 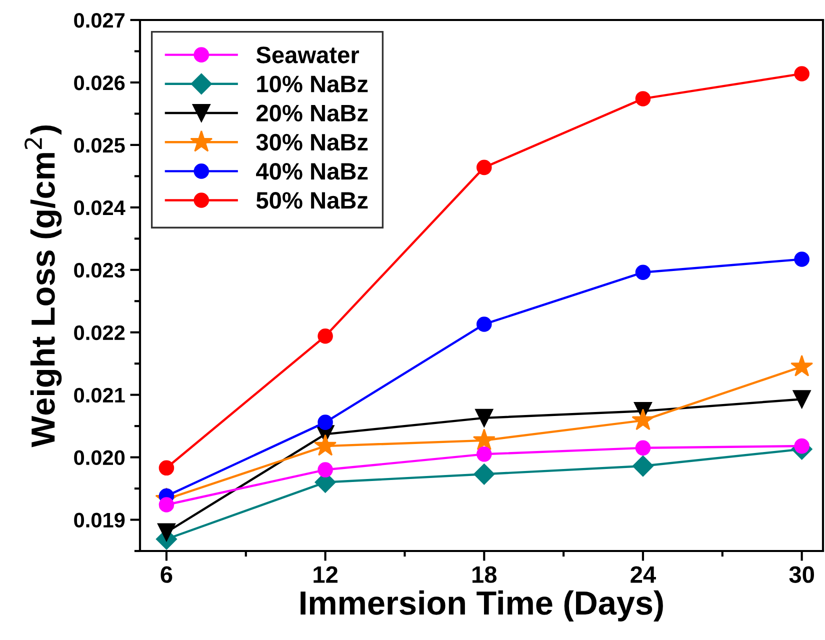 I want to click on x-tick-label: 18, so click(x=484, y=574).